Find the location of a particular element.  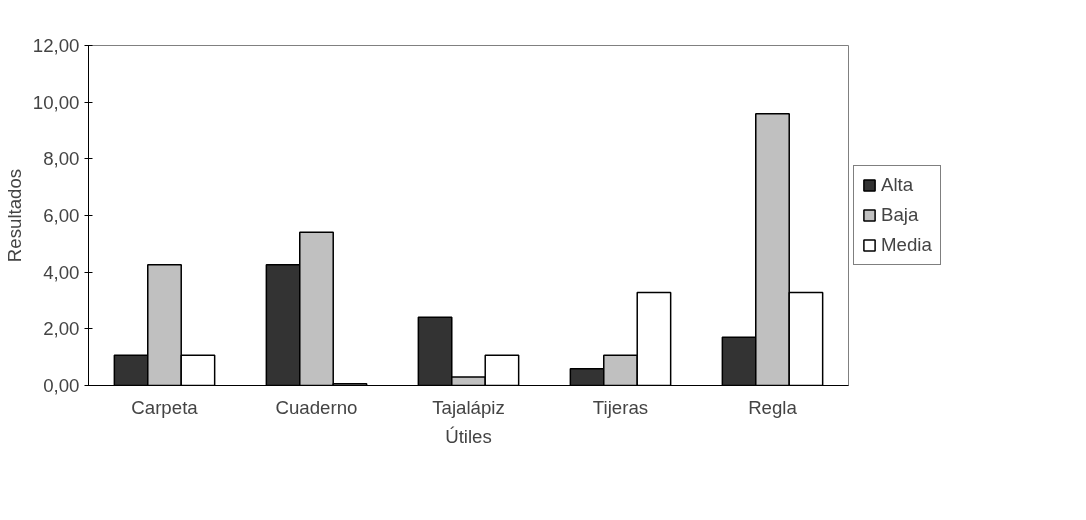

y-tick-label: 6,00 is located at coordinates (61, 215).